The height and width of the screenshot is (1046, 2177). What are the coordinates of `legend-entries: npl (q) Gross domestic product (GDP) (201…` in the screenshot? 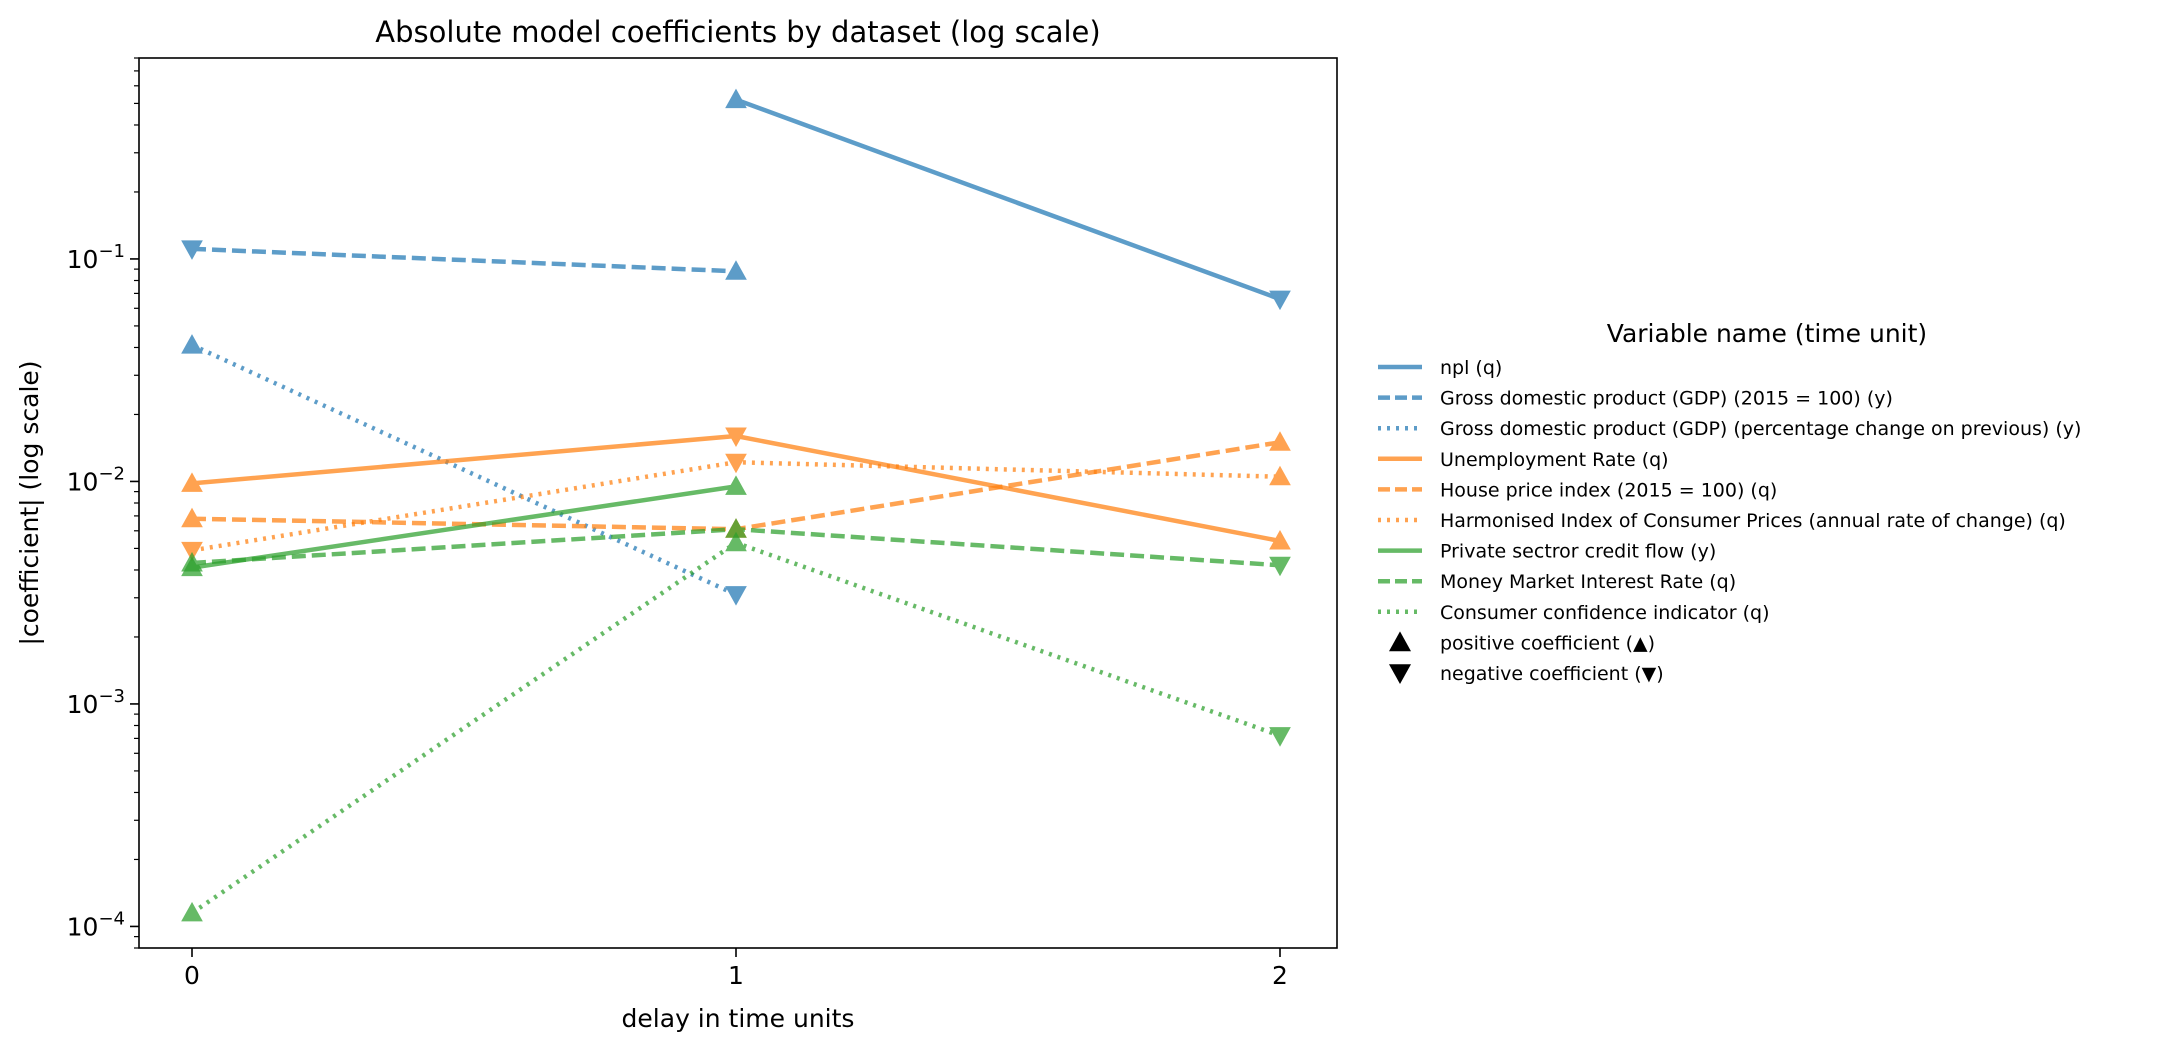 It's located at (1729, 521).